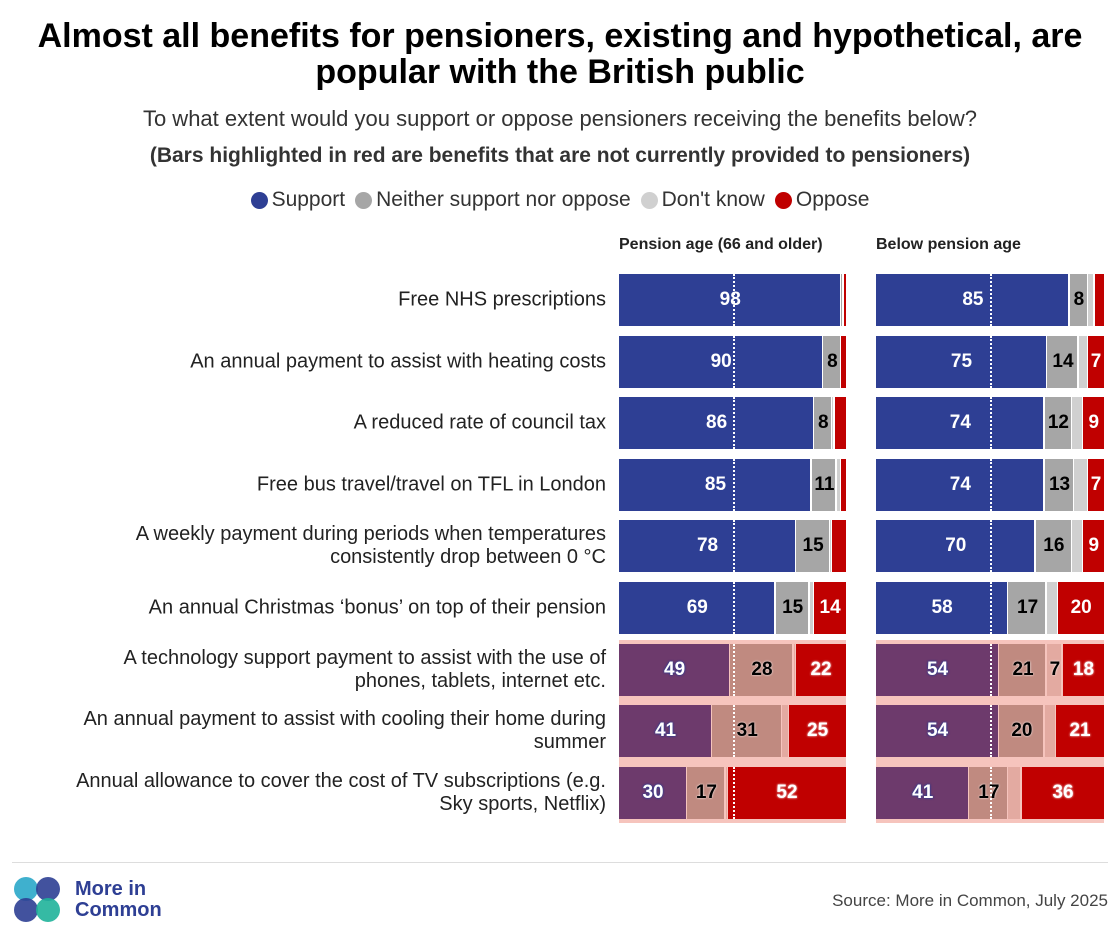  I want to click on value-label: 30, so click(653, 792).